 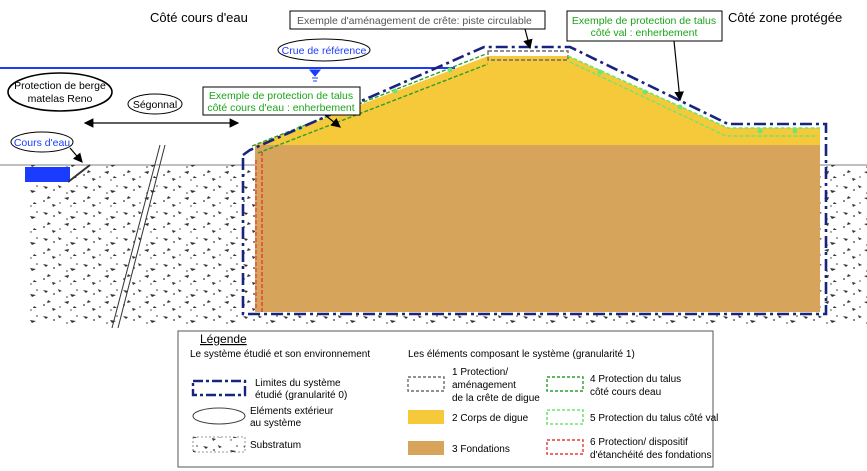 What do you see at coordinates (199, 17) in the screenshot?
I see `water-side-label: Côté cours d'eau` at bounding box center [199, 17].